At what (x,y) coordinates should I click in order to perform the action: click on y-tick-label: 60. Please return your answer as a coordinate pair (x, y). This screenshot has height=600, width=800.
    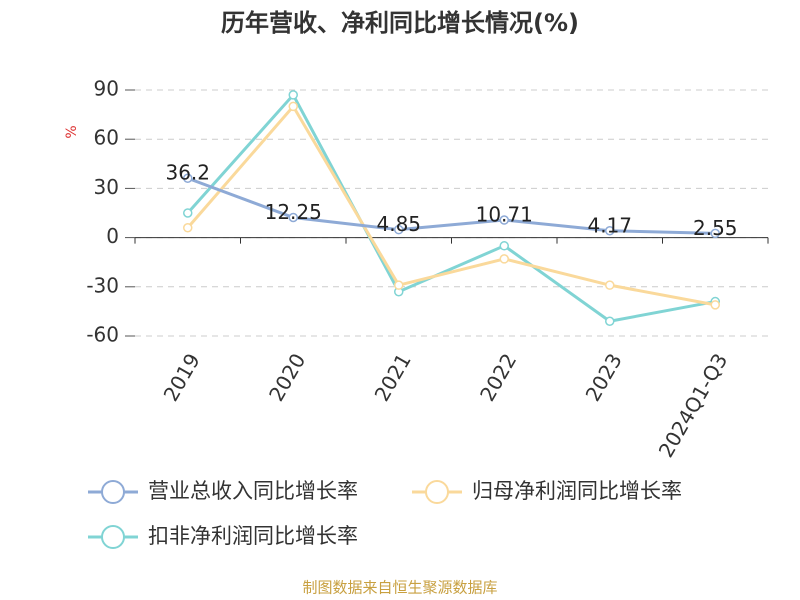
    Looking at the image, I should click on (106, 138).